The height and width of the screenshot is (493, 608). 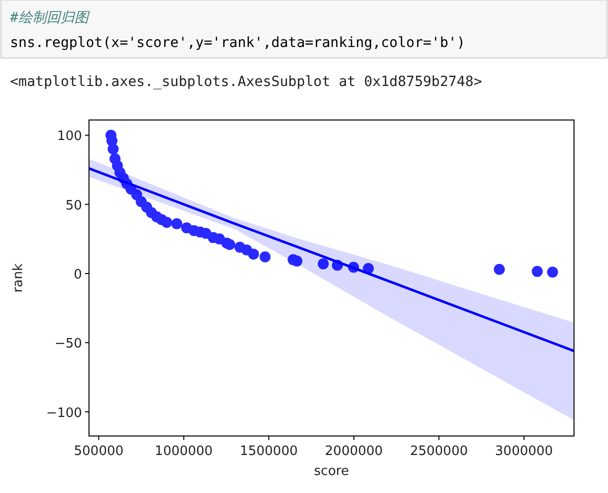 What do you see at coordinates (238, 43) in the screenshot?
I see `text: sns.regplot(x='score',y='rank',data=ranking,color='b')` at bounding box center [238, 43].